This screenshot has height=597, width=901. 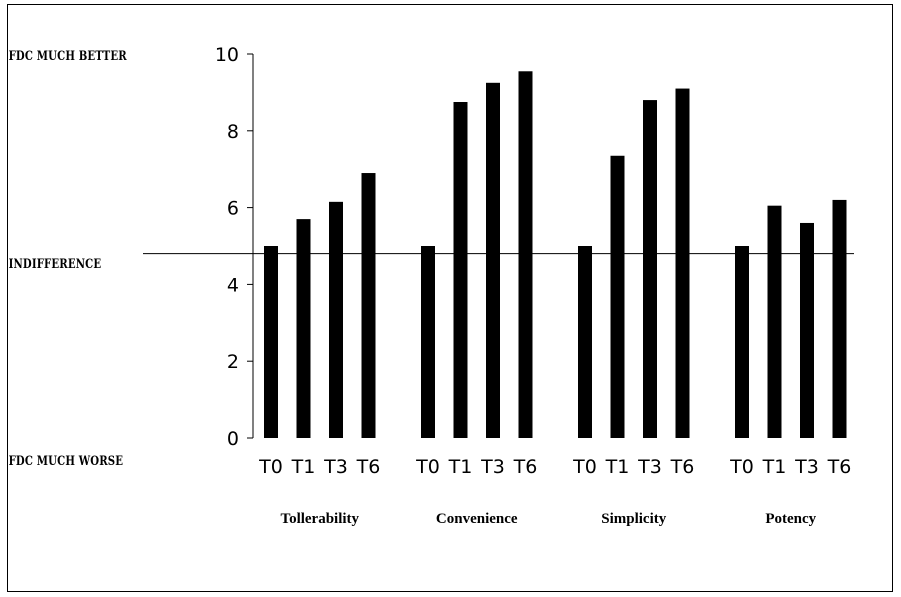 I want to click on y-tick-label: 10, so click(x=227, y=55).